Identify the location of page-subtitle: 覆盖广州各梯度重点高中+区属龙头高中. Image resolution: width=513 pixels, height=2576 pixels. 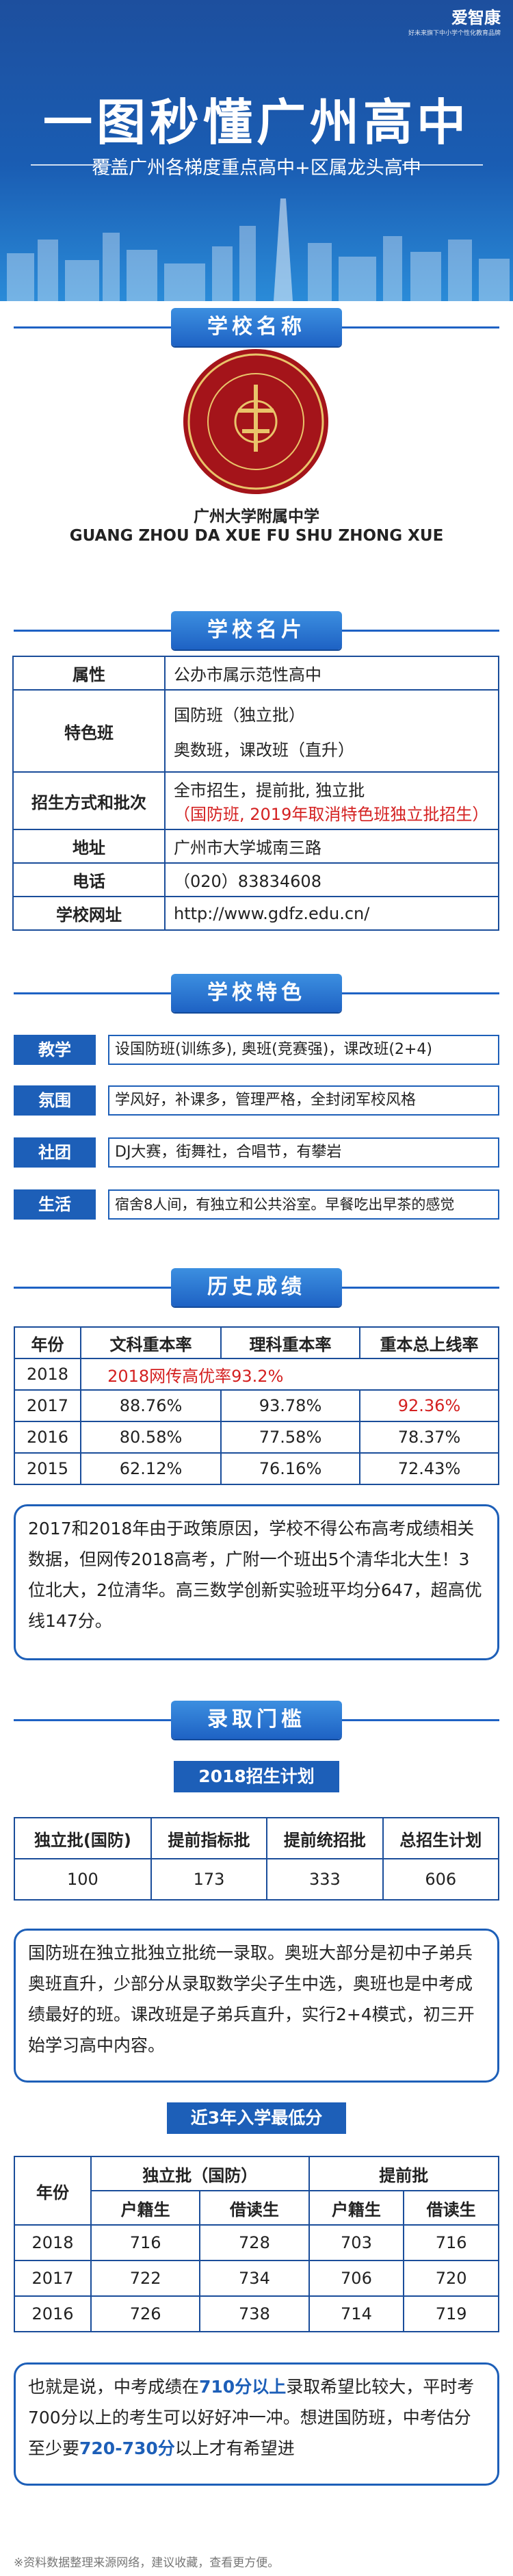
(256, 168).